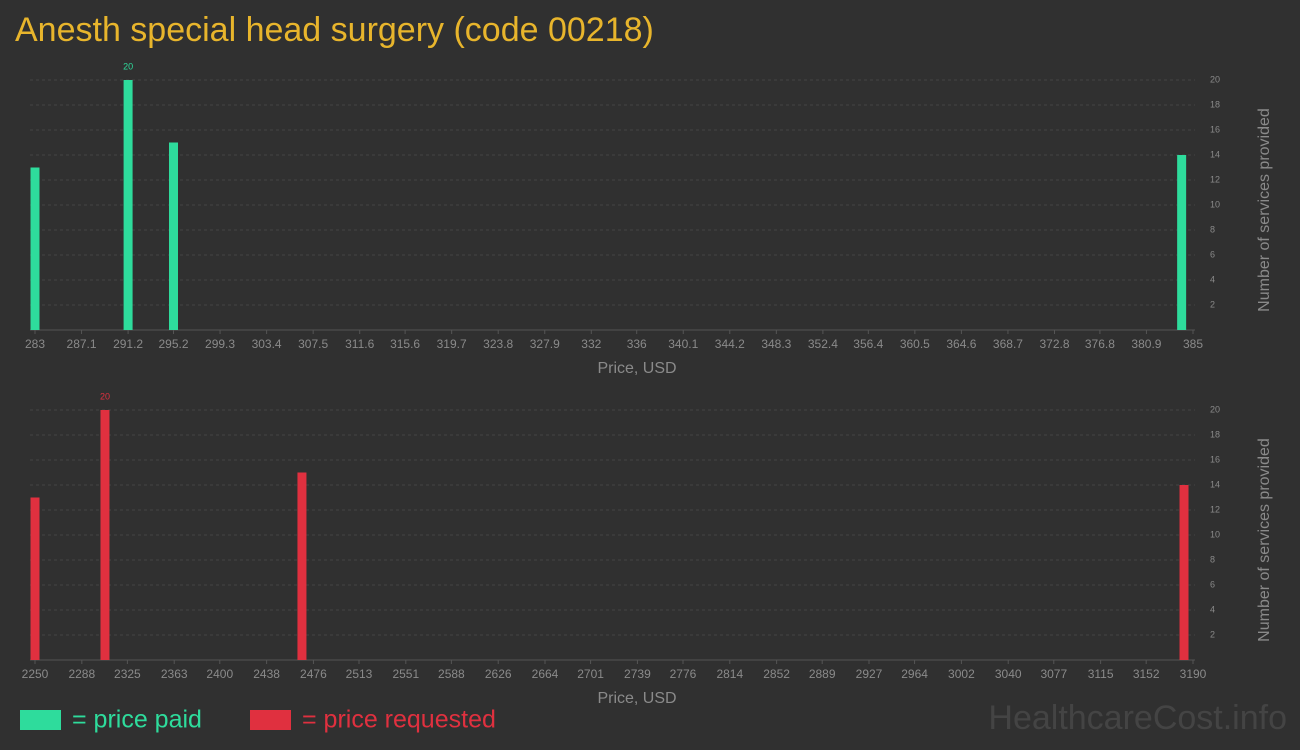  Describe the element at coordinates (498, 674) in the screenshot. I see `x-tick-label: 2626` at that location.